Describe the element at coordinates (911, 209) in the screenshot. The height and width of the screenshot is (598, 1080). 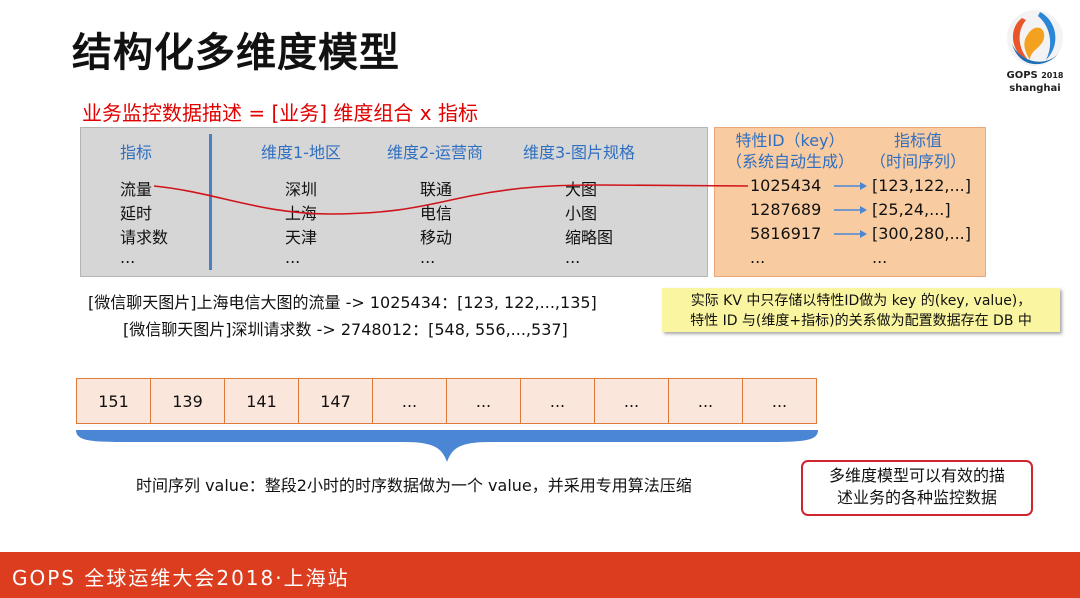
I see `kv-value-cell: [25,24,...]` at that location.